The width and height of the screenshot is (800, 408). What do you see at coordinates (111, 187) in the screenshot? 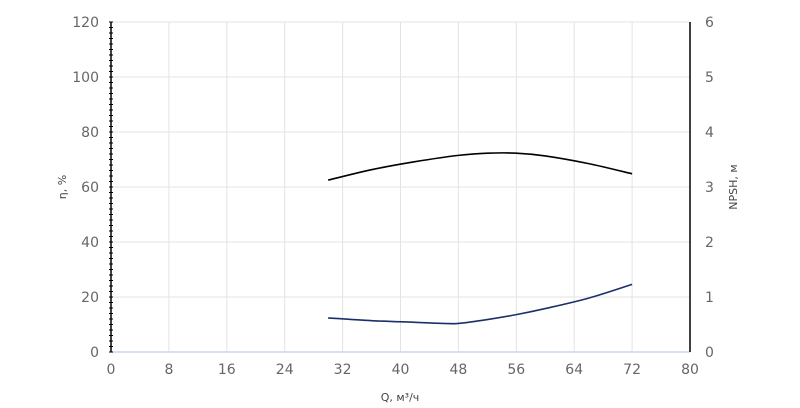
I see `y-left-minor-ticks` at bounding box center [111, 187].